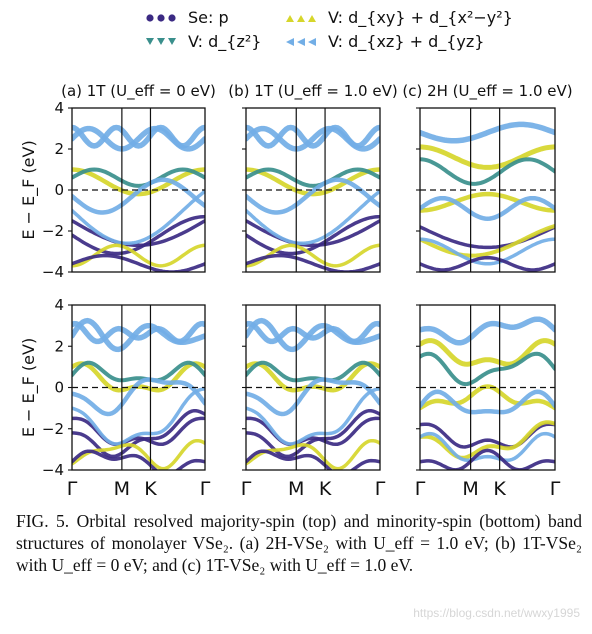 Image resolution: width=592 pixels, height=634 pixels. I want to click on legend-entry: V: d_{z²}, so click(203, 42).